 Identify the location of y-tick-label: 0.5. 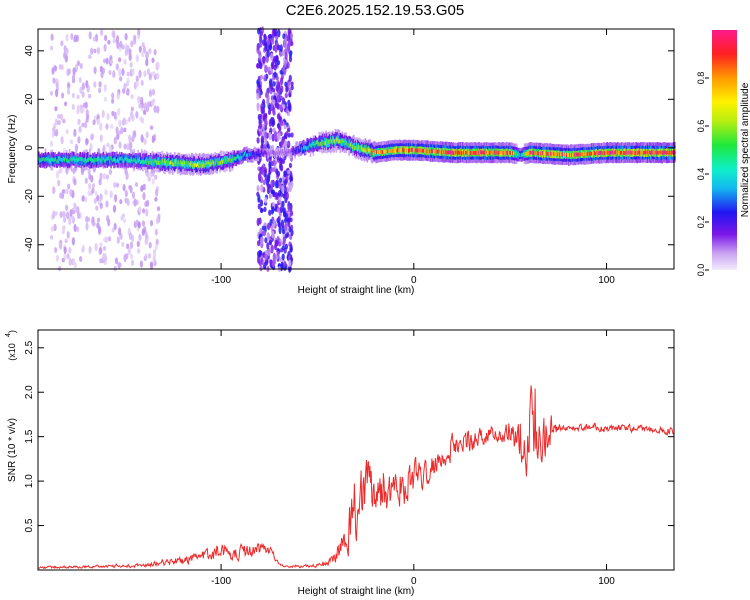
(29, 525).